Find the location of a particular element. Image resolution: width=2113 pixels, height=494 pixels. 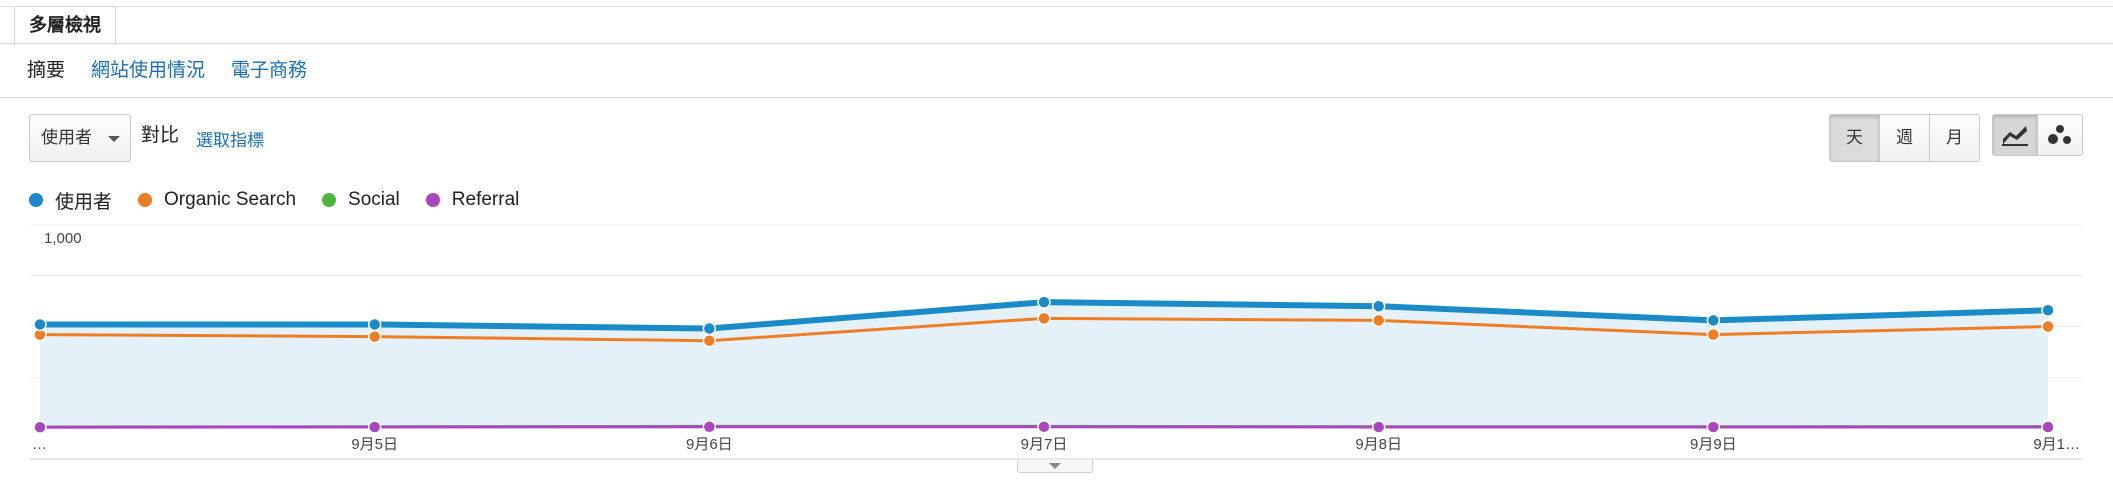

legend-item-referral: Referral is located at coordinates (472, 200).